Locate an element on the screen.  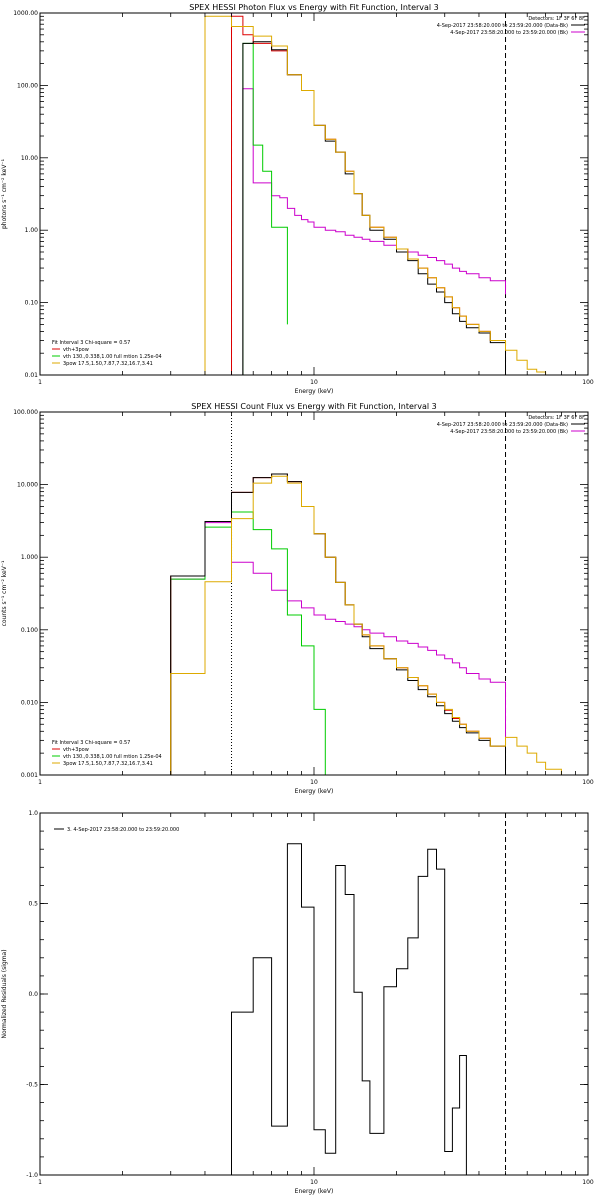
y-tick-label: 1000.00 is located at coordinates (25, 13).